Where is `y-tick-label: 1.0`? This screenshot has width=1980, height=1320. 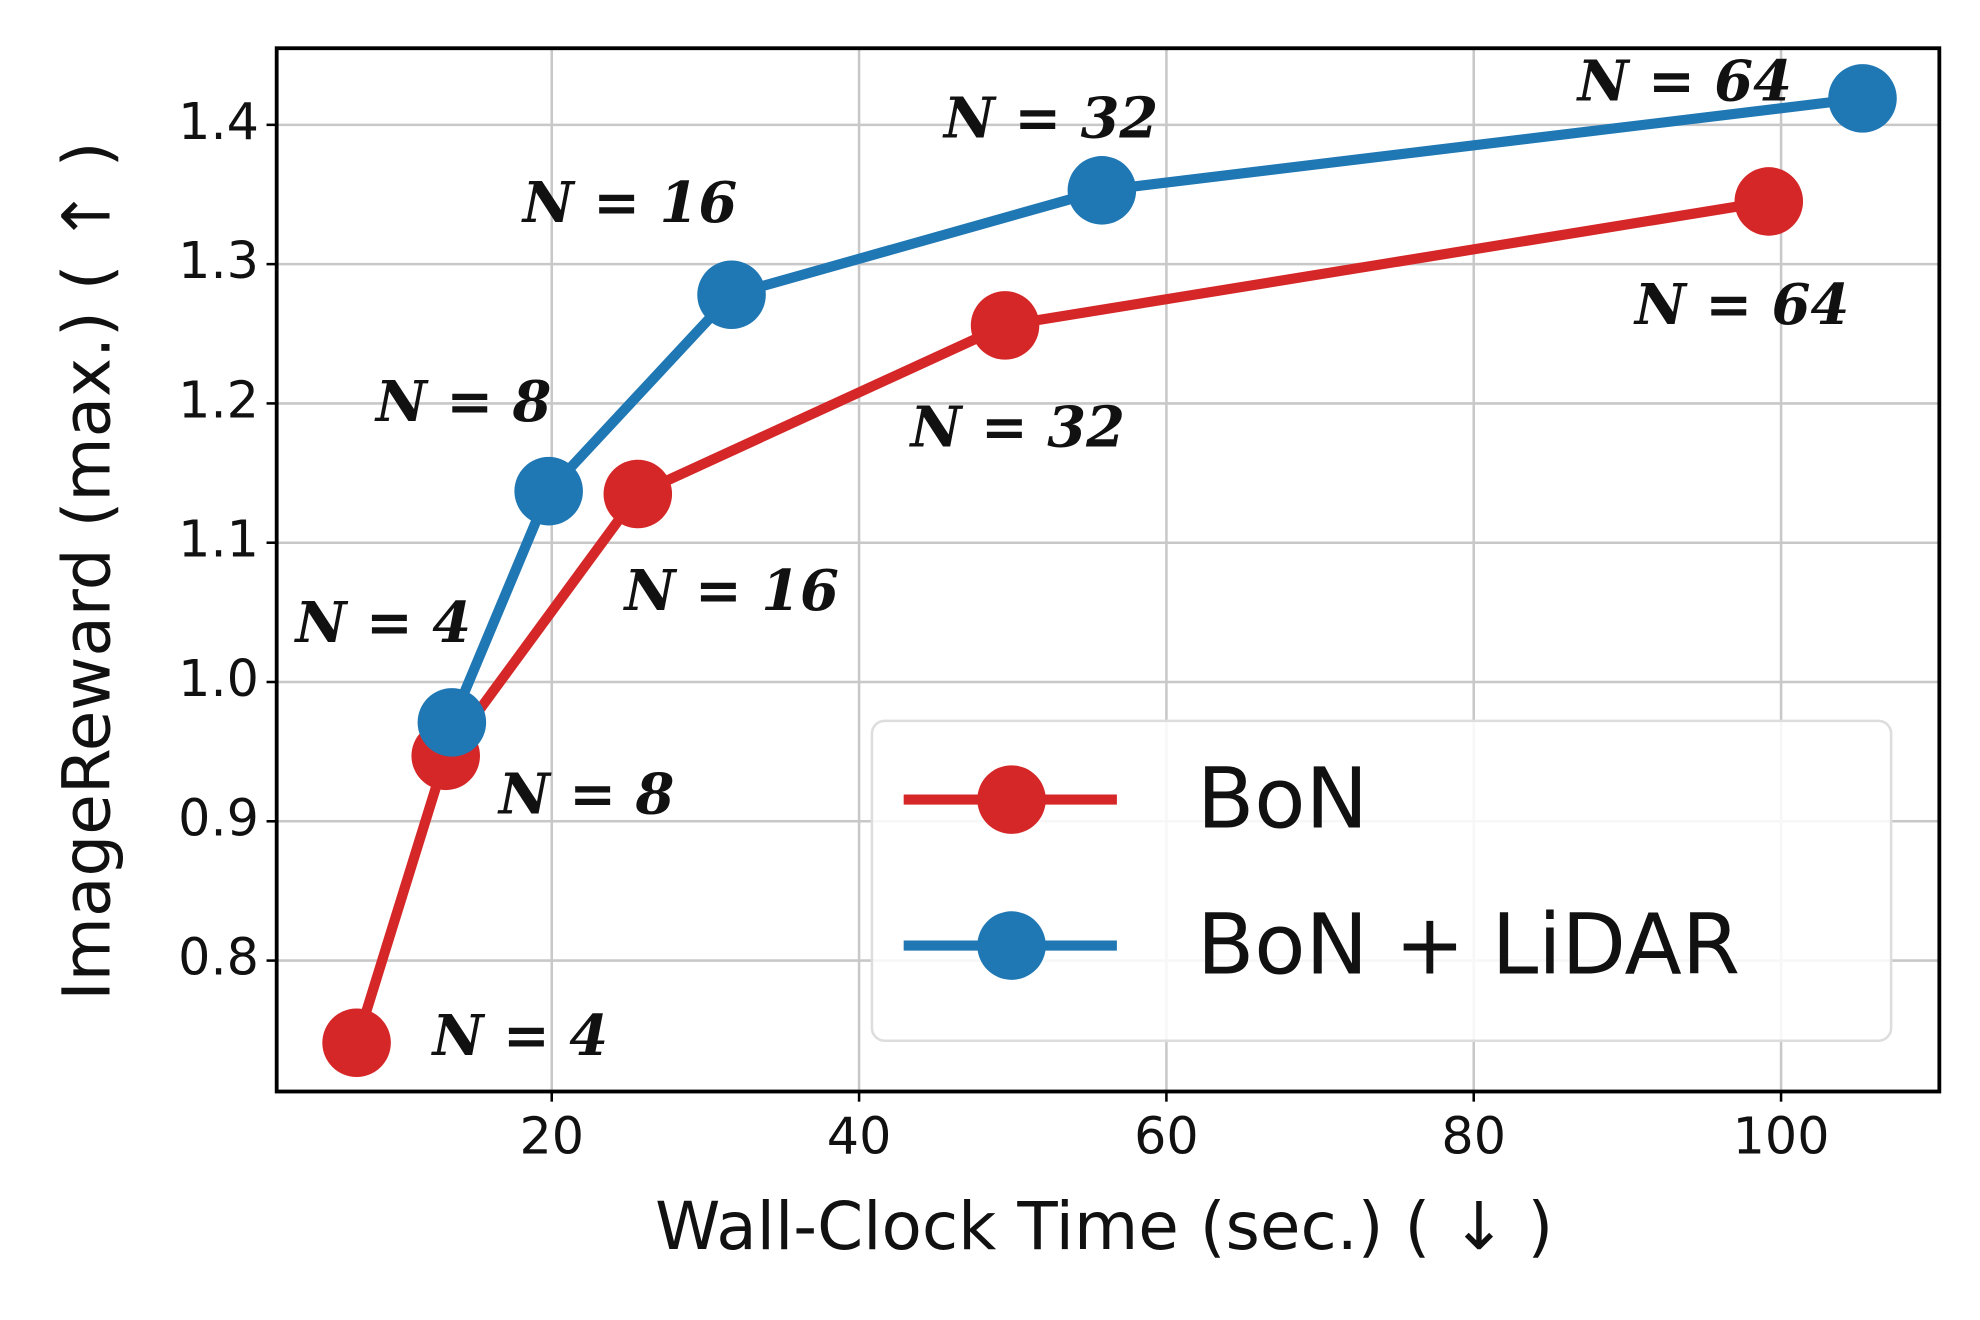
y-tick-label: 1.0 is located at coordinates (218, 678).